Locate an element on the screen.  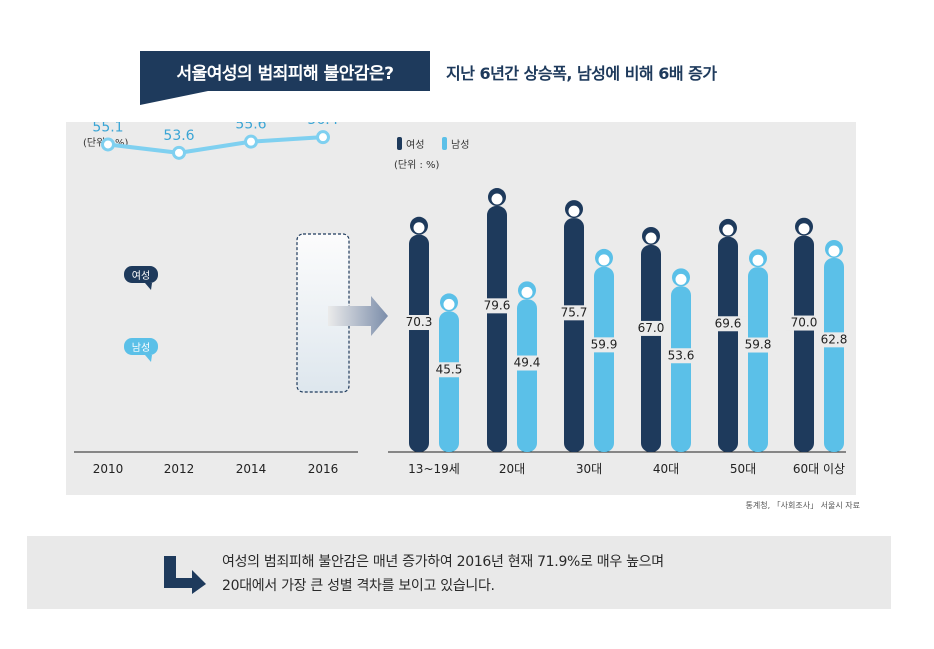
legend-swatch-male is located at coordinates (444, 143).